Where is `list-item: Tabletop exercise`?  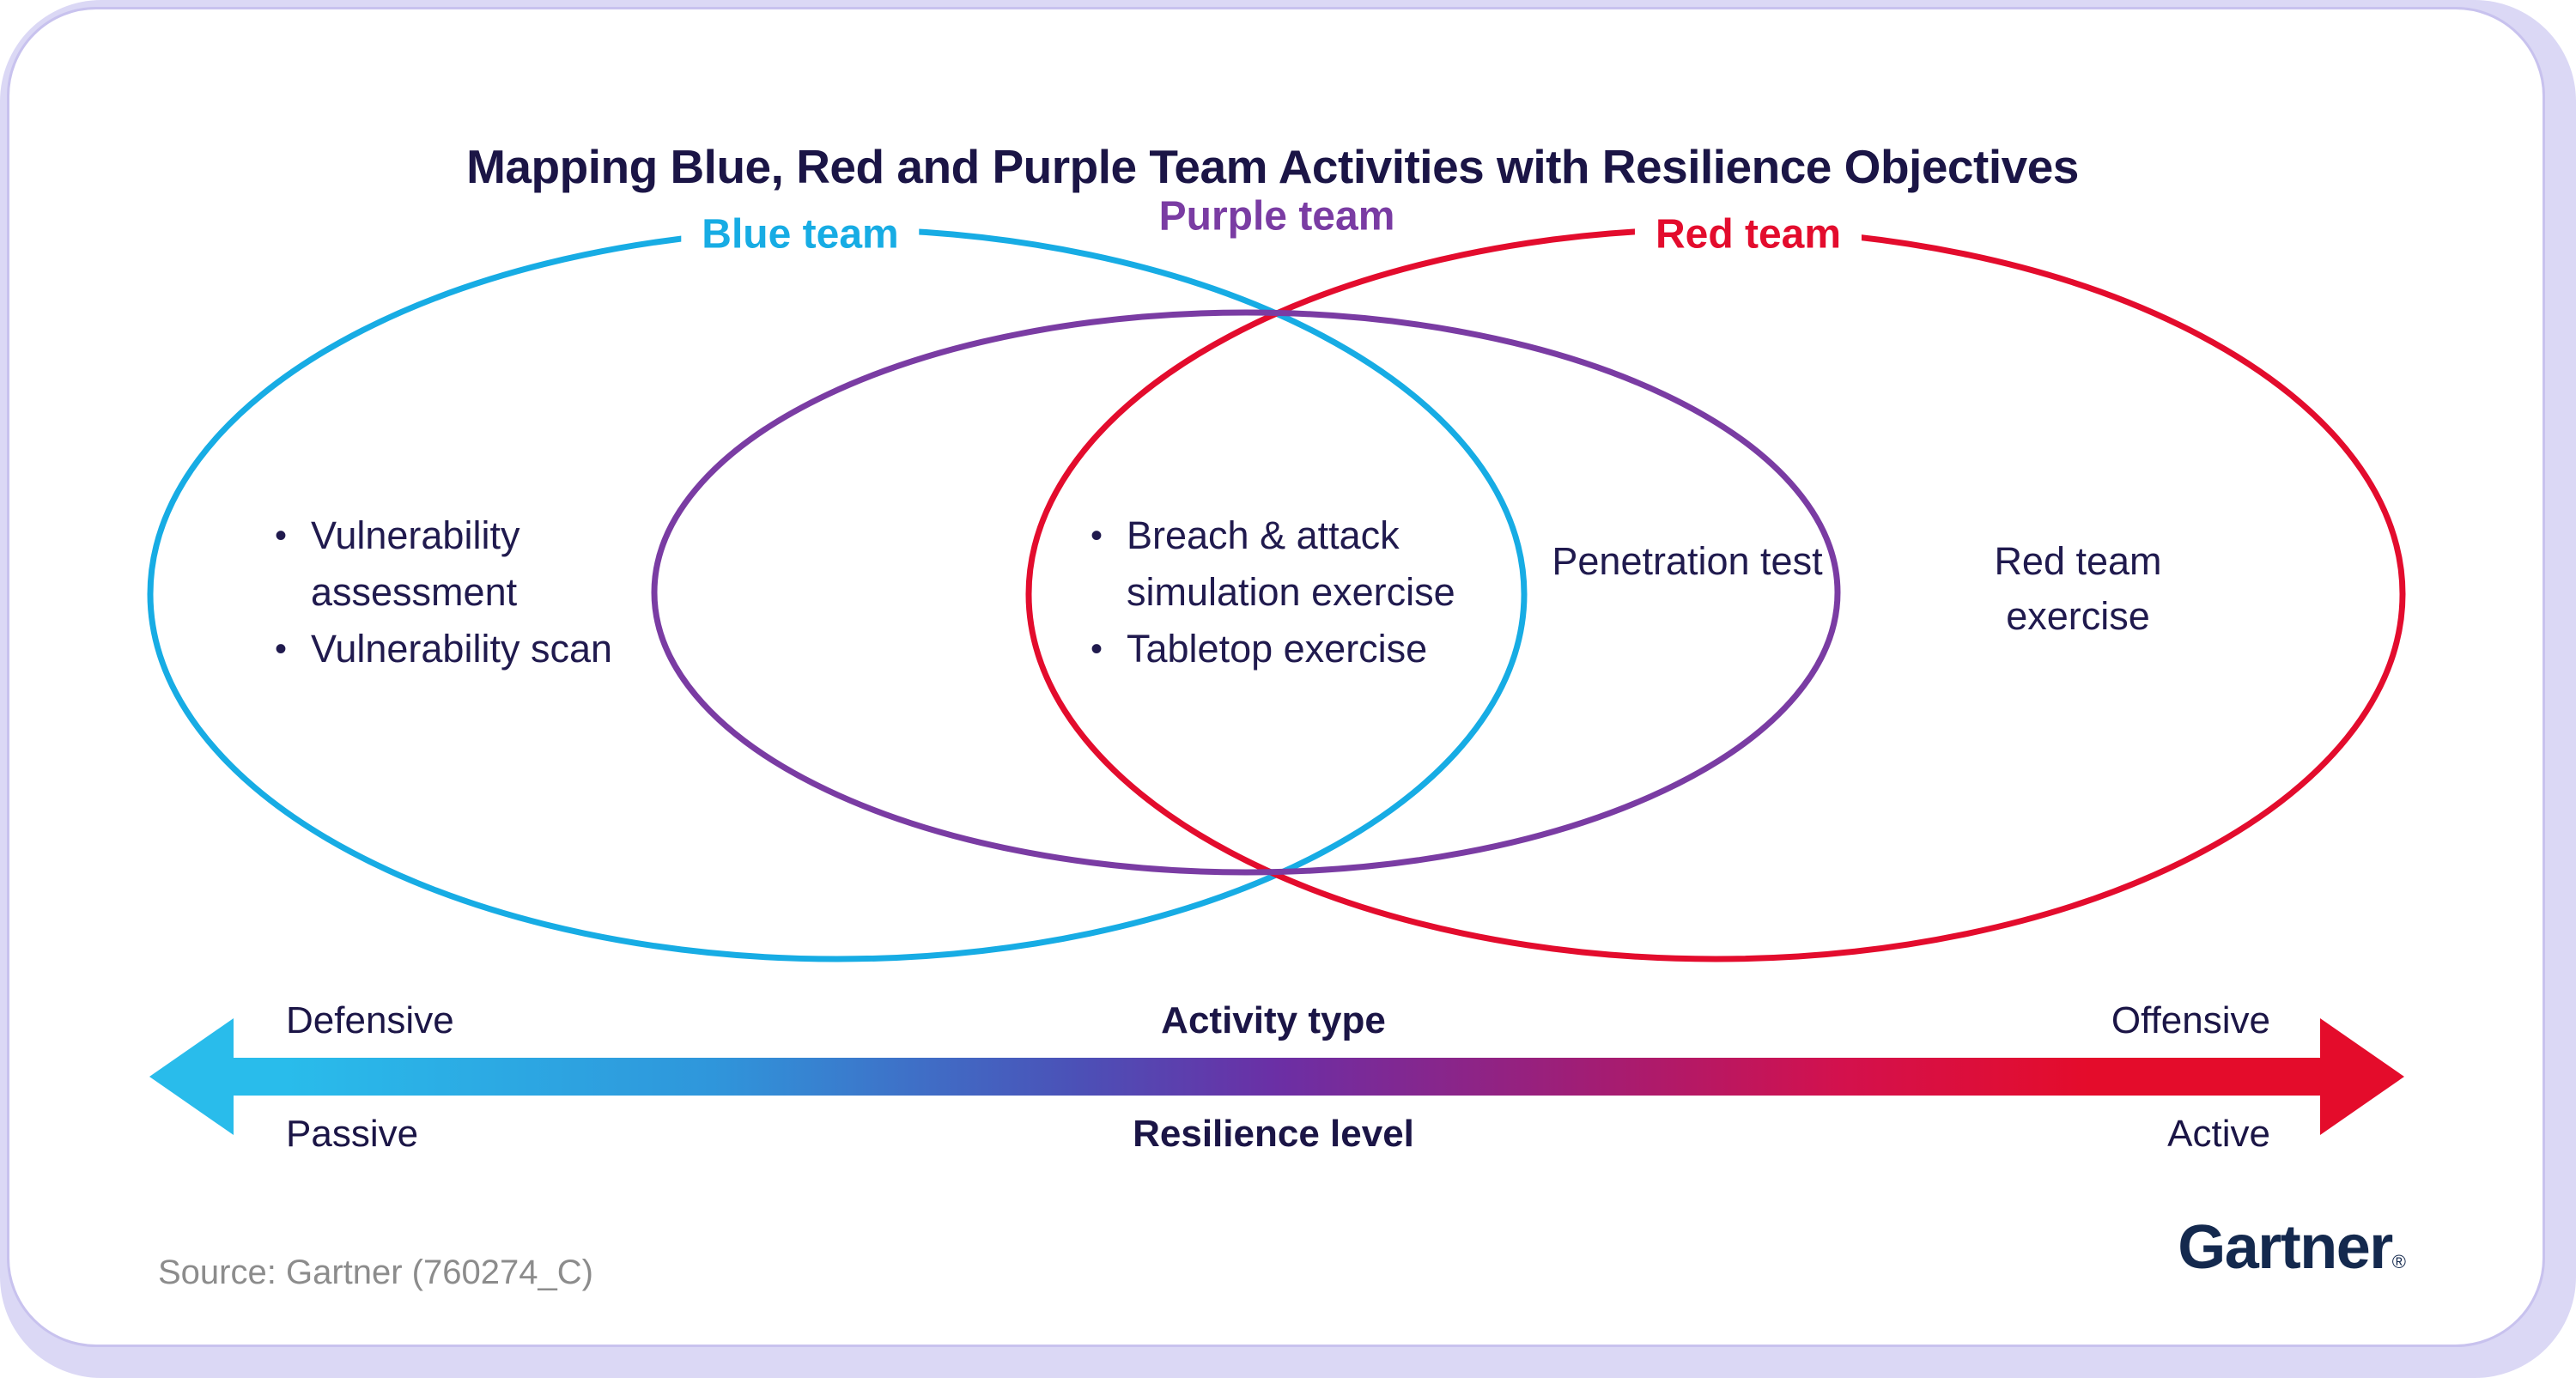
list-item: Tabletop exercise is located at coordinates (1330, 649).